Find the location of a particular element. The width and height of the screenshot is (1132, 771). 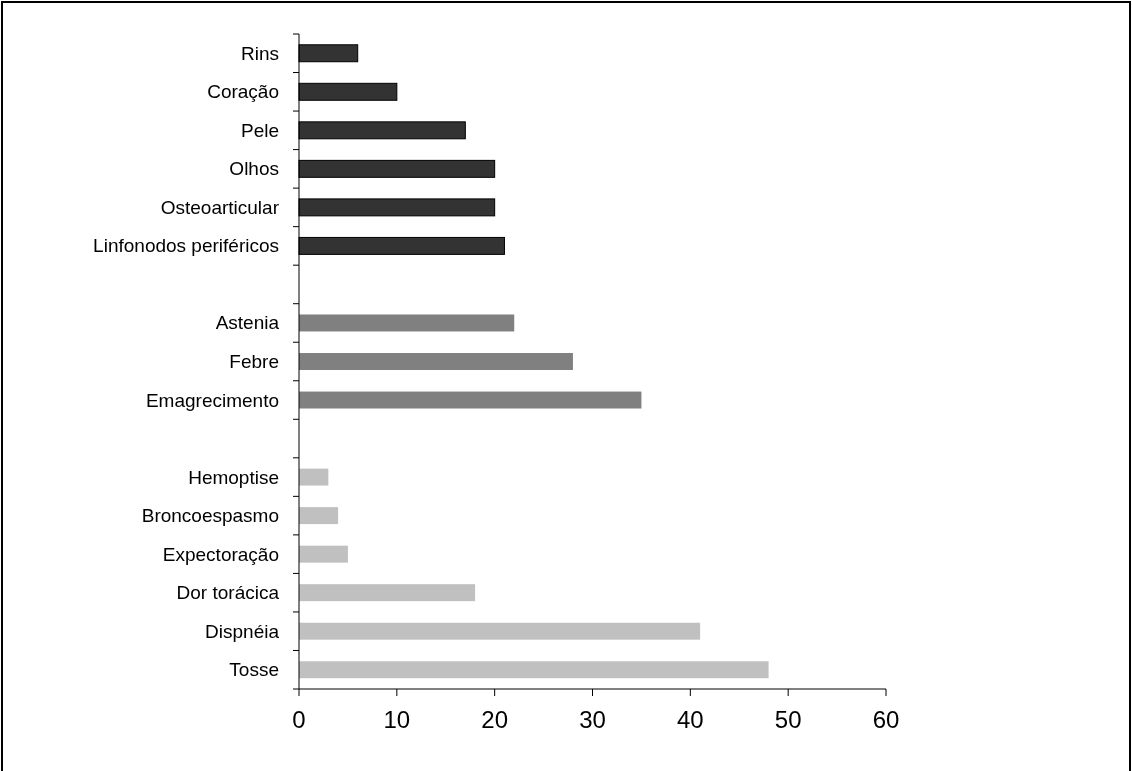

y-tick-label: Pele is located at coordinates (259, 130).